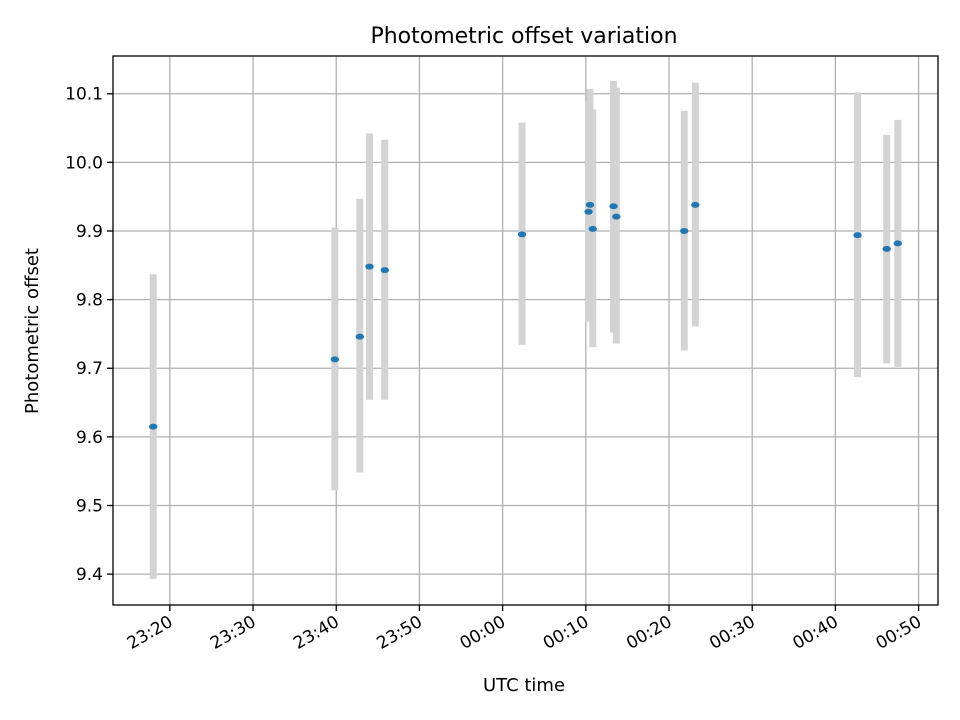 The image size is (960, 720). Describe the element at coordinates (524, 685) in the screenshot. I see `x-axis-label: UTC time` at that location.